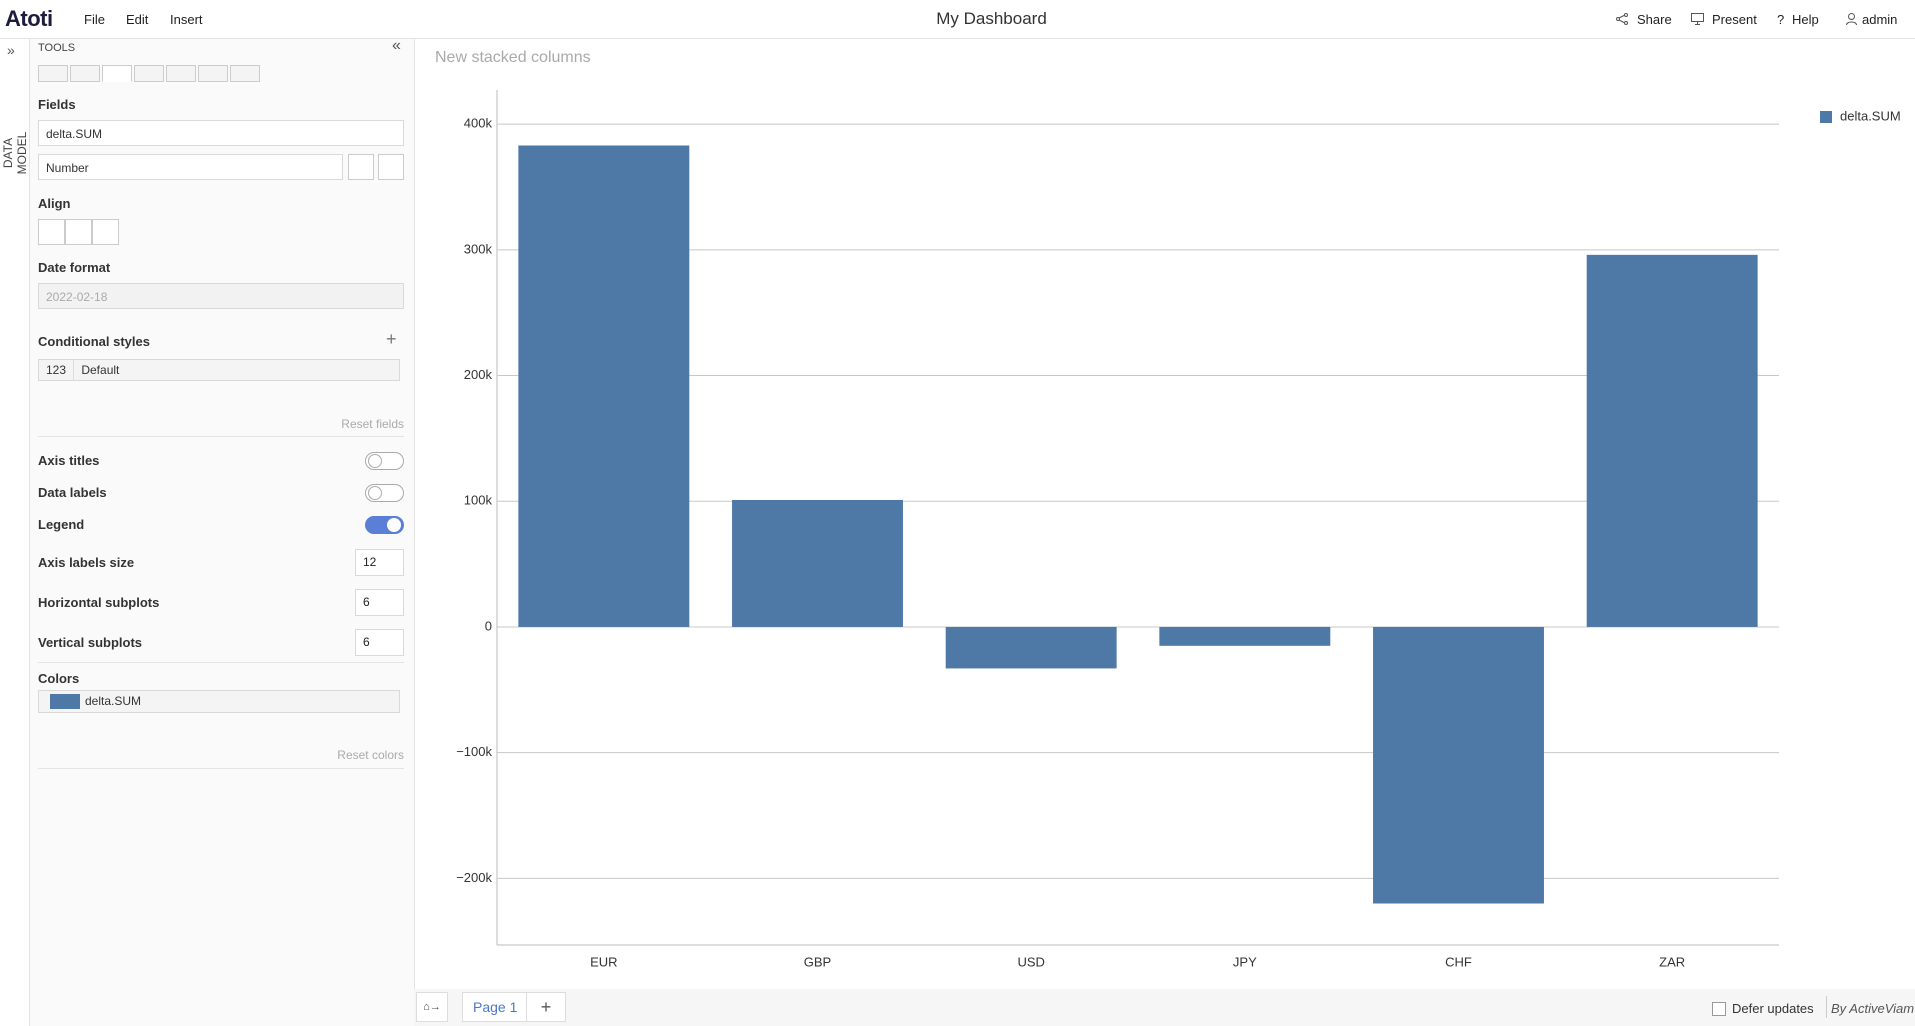 This screenshot has height=1026, width=1915. I want to click on align-label: Align, so click(54, 203).